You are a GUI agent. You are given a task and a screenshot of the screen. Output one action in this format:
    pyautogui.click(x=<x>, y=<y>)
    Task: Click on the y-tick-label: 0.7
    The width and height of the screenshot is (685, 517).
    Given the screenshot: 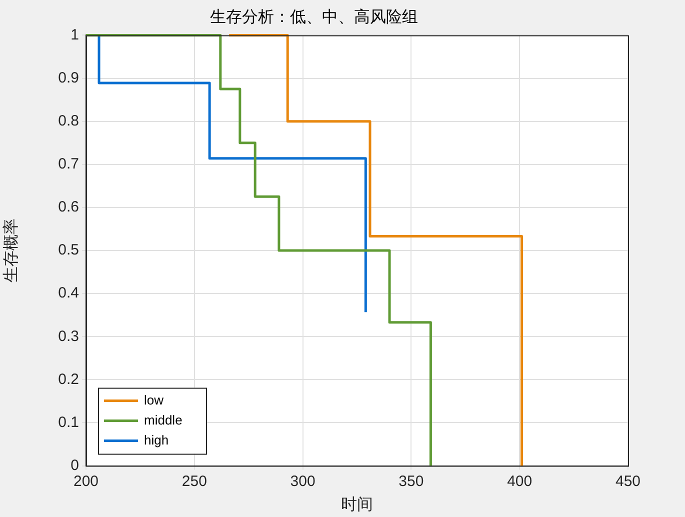 What is the action you would take?
    pyautogui.click(x=68, y=164)
    